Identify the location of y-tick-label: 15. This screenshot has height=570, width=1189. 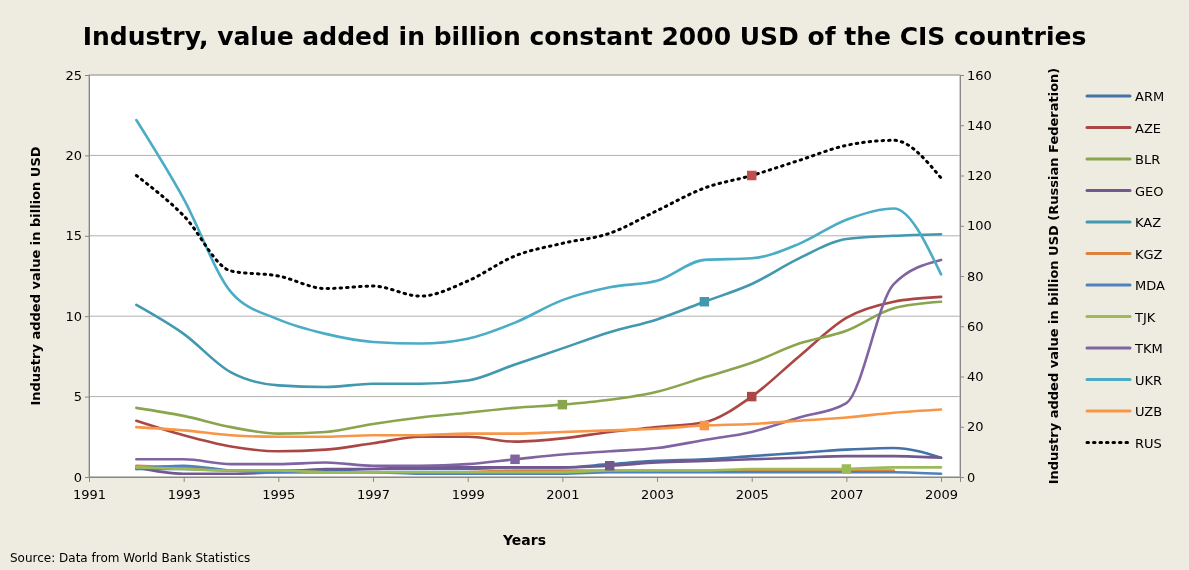
(73, 236).